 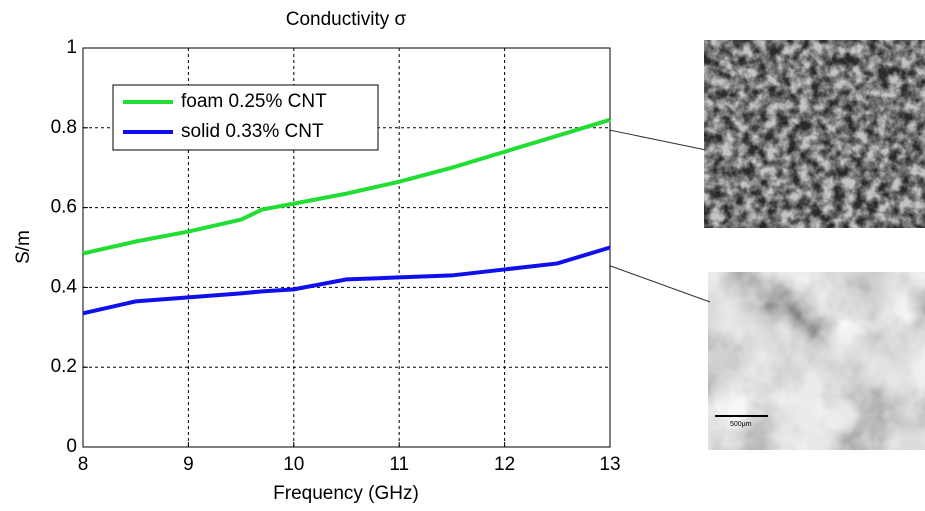 I want to click on y-tick-label: 1, so click(x=71, y=47).